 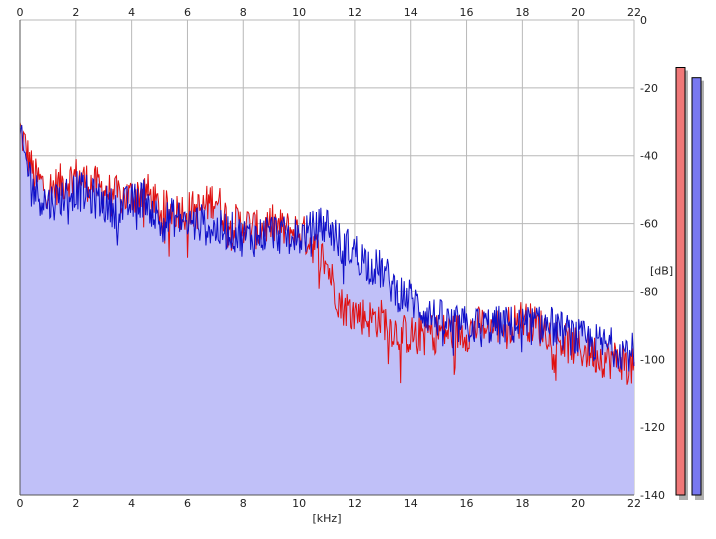 I want to click on x-tick-label-bottom: 10, so click(x=299, y=503).